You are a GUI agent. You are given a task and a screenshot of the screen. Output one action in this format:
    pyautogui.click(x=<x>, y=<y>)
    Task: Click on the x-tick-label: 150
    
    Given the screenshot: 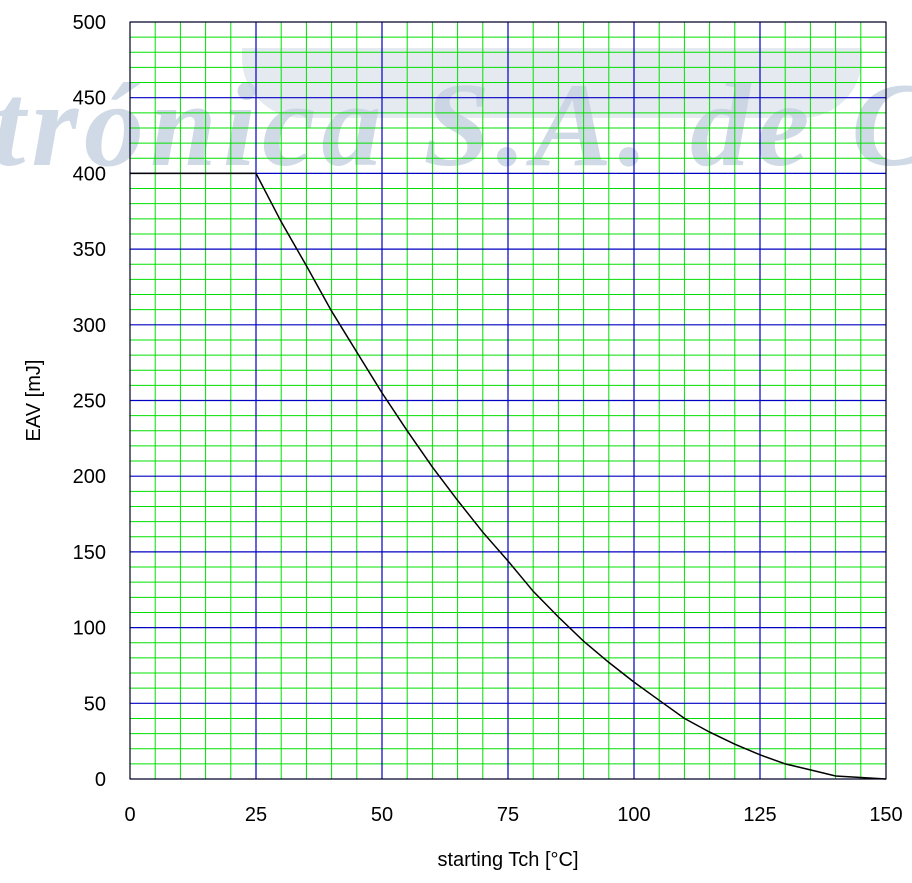 What is the action you would take?
    pyautogui.click(x=885, y=815)
    